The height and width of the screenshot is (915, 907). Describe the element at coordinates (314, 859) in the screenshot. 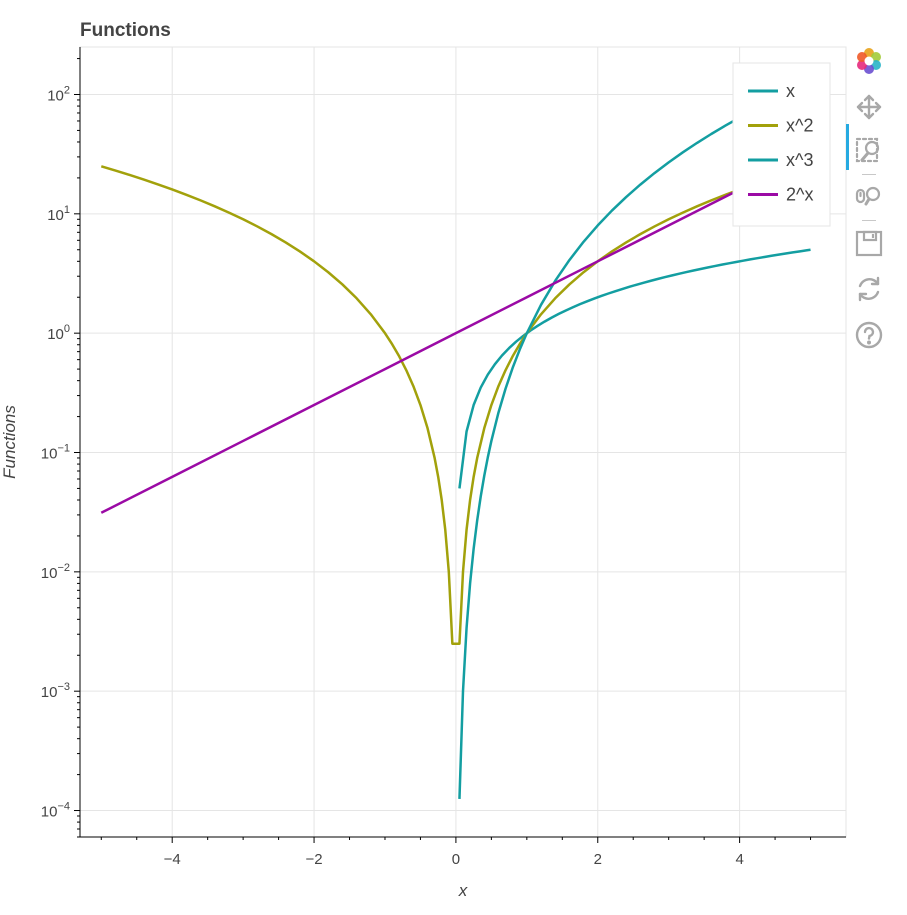

I see `x-tick-label: −2` at that location.